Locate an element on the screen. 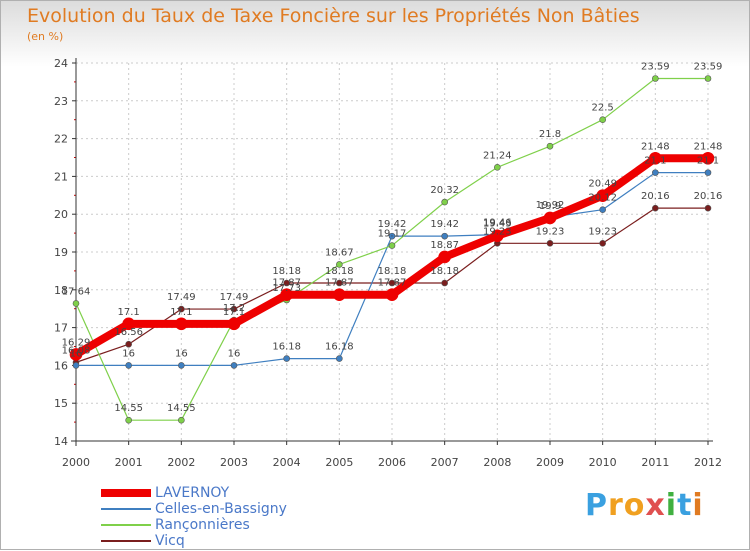 This screenshot has width=750, height=551. x-tick-label: 2007 is located at coordinates (445, 462).